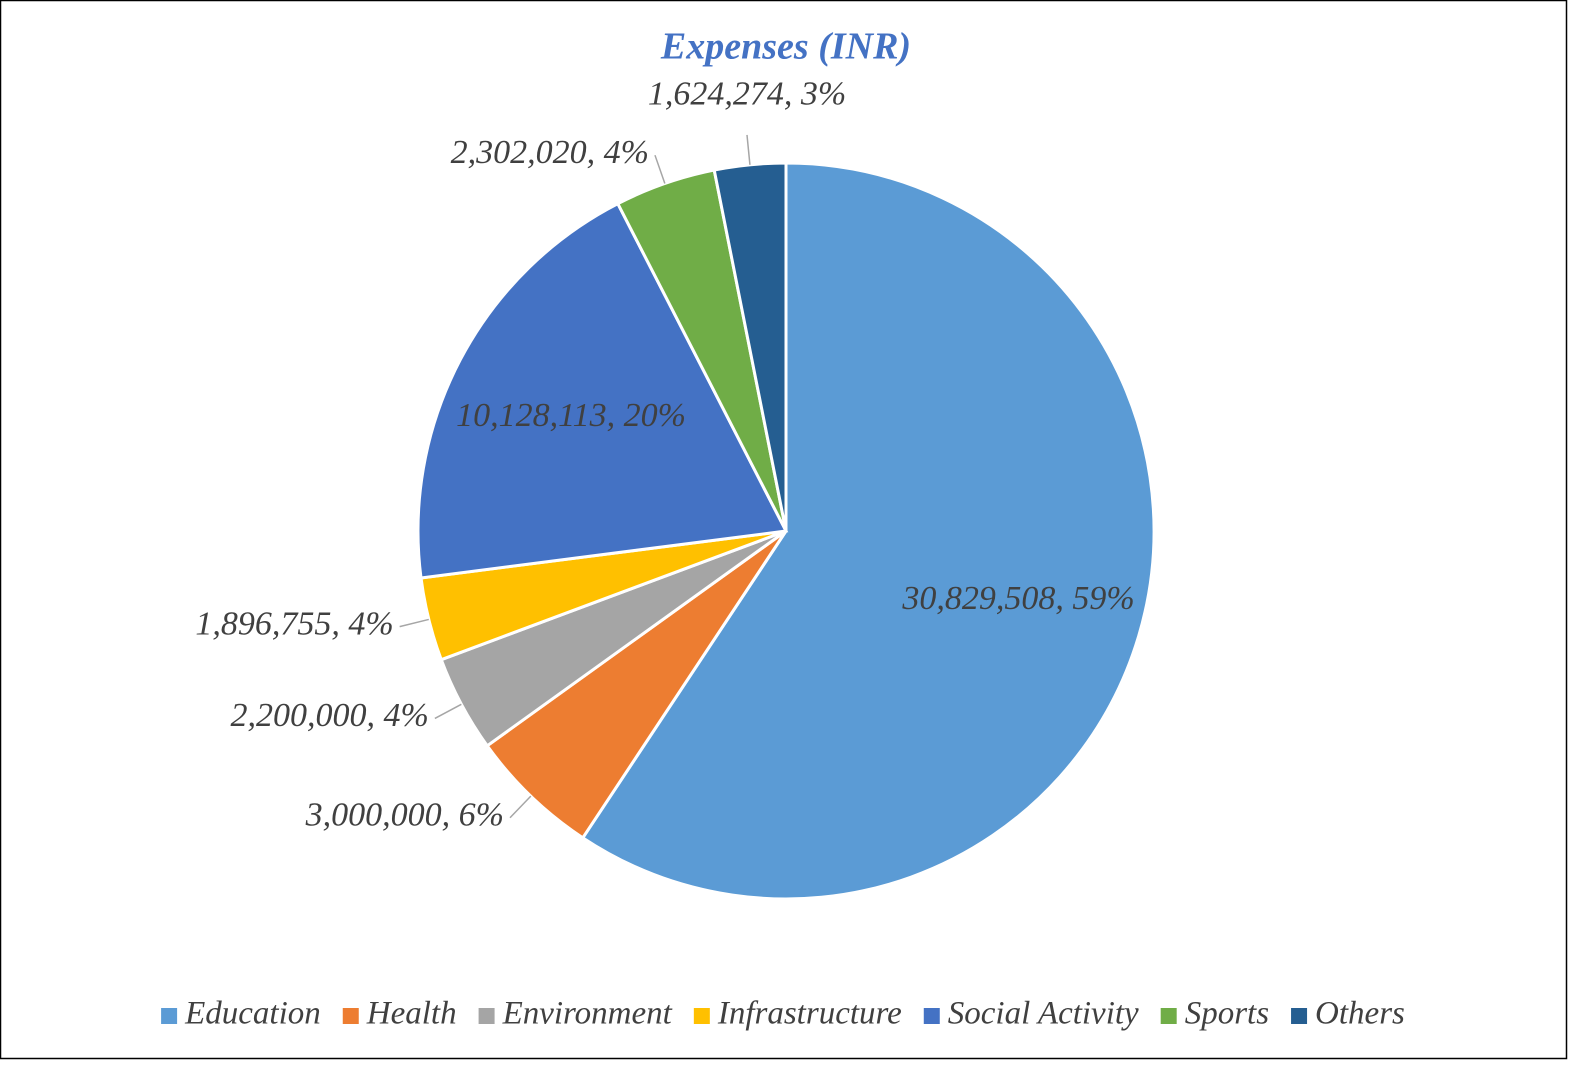  I want to click on legend-label: Health, so click(411, 1014).